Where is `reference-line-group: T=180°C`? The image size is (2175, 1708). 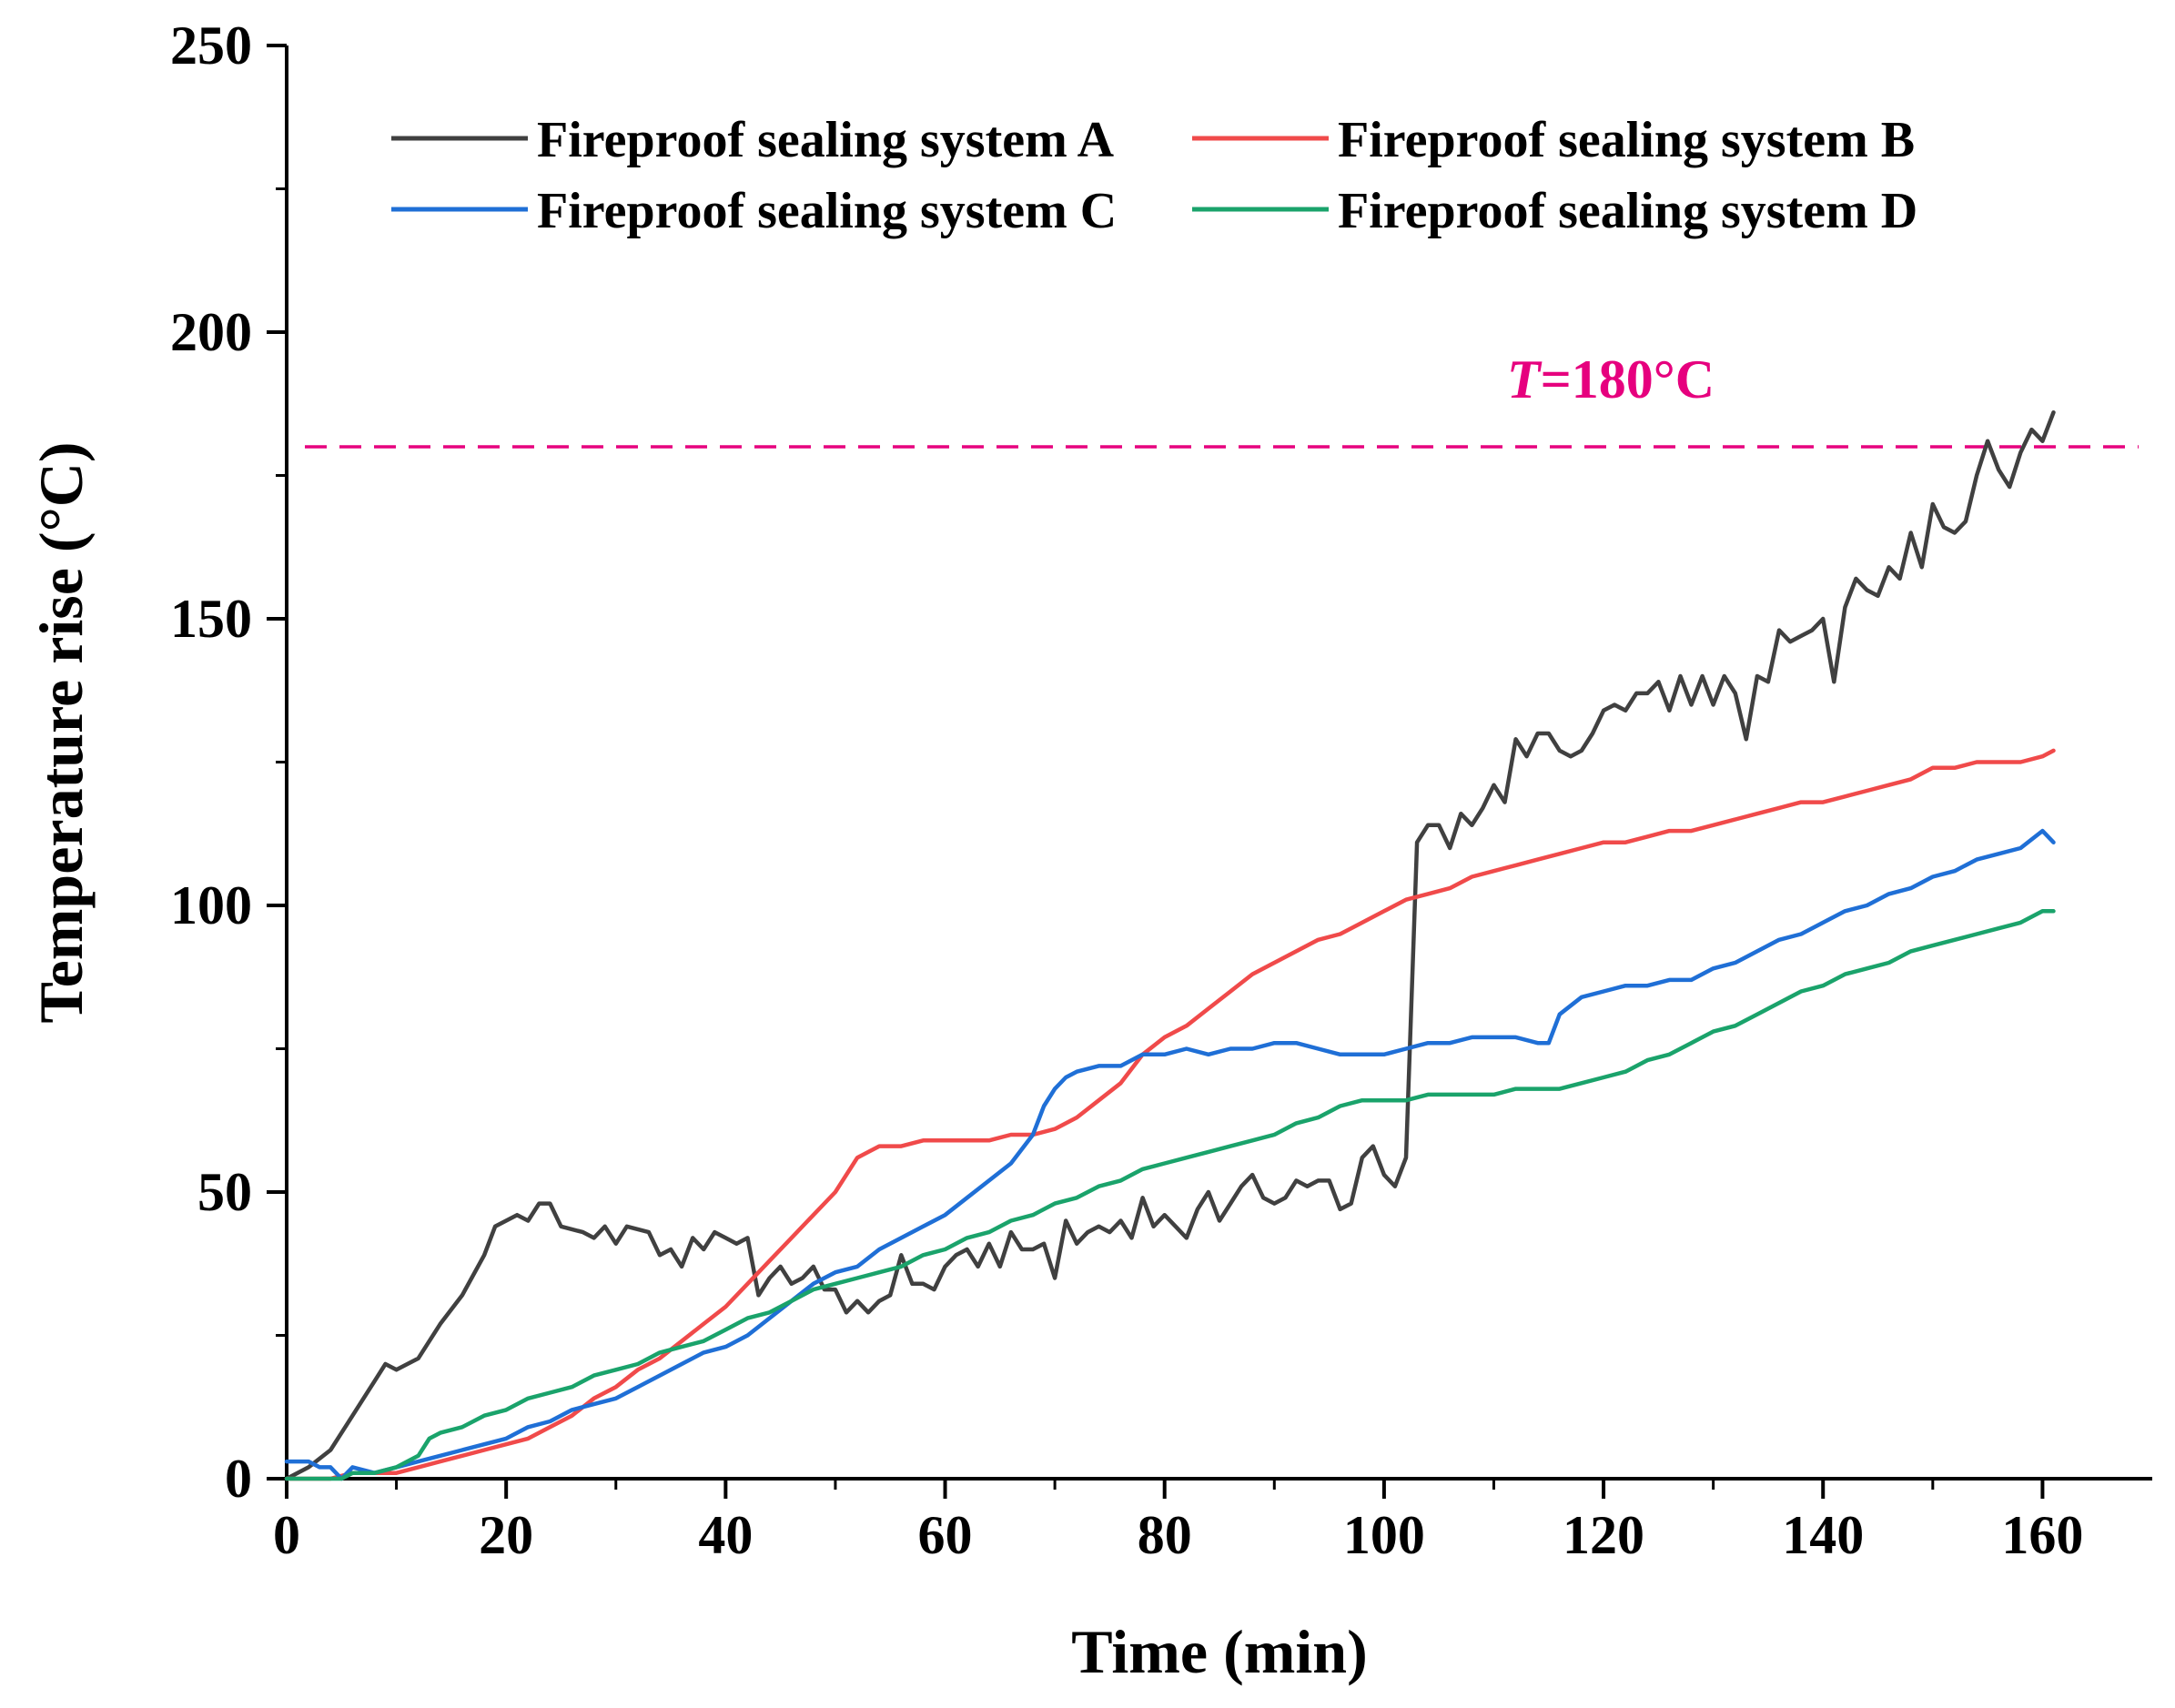 reference-line-group: T=180°C is located at coordinates (1222, 399).